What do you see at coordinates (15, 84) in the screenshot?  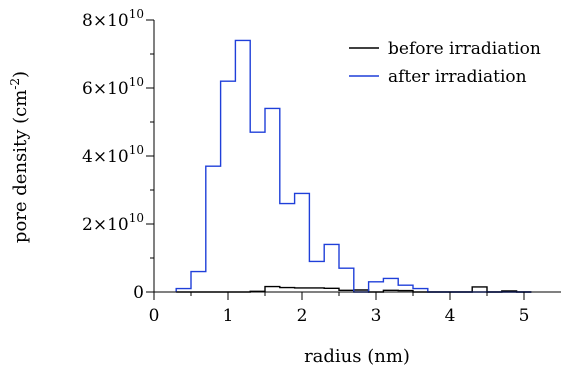 I see `y-axis-label-sup: -2` at bounding box center [15, 84].